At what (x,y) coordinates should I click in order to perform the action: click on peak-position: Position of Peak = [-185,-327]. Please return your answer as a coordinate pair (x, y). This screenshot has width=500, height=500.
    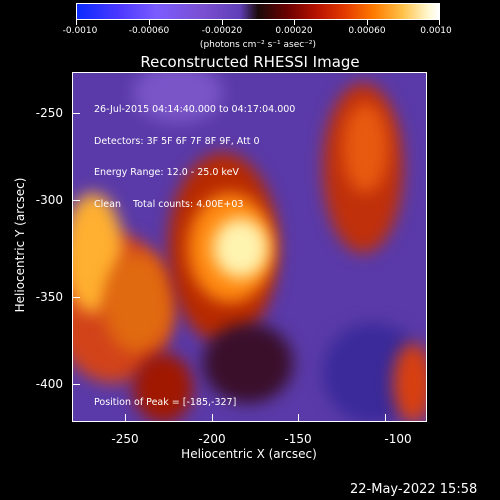
    Looking at the image, I should click on (165, 402).